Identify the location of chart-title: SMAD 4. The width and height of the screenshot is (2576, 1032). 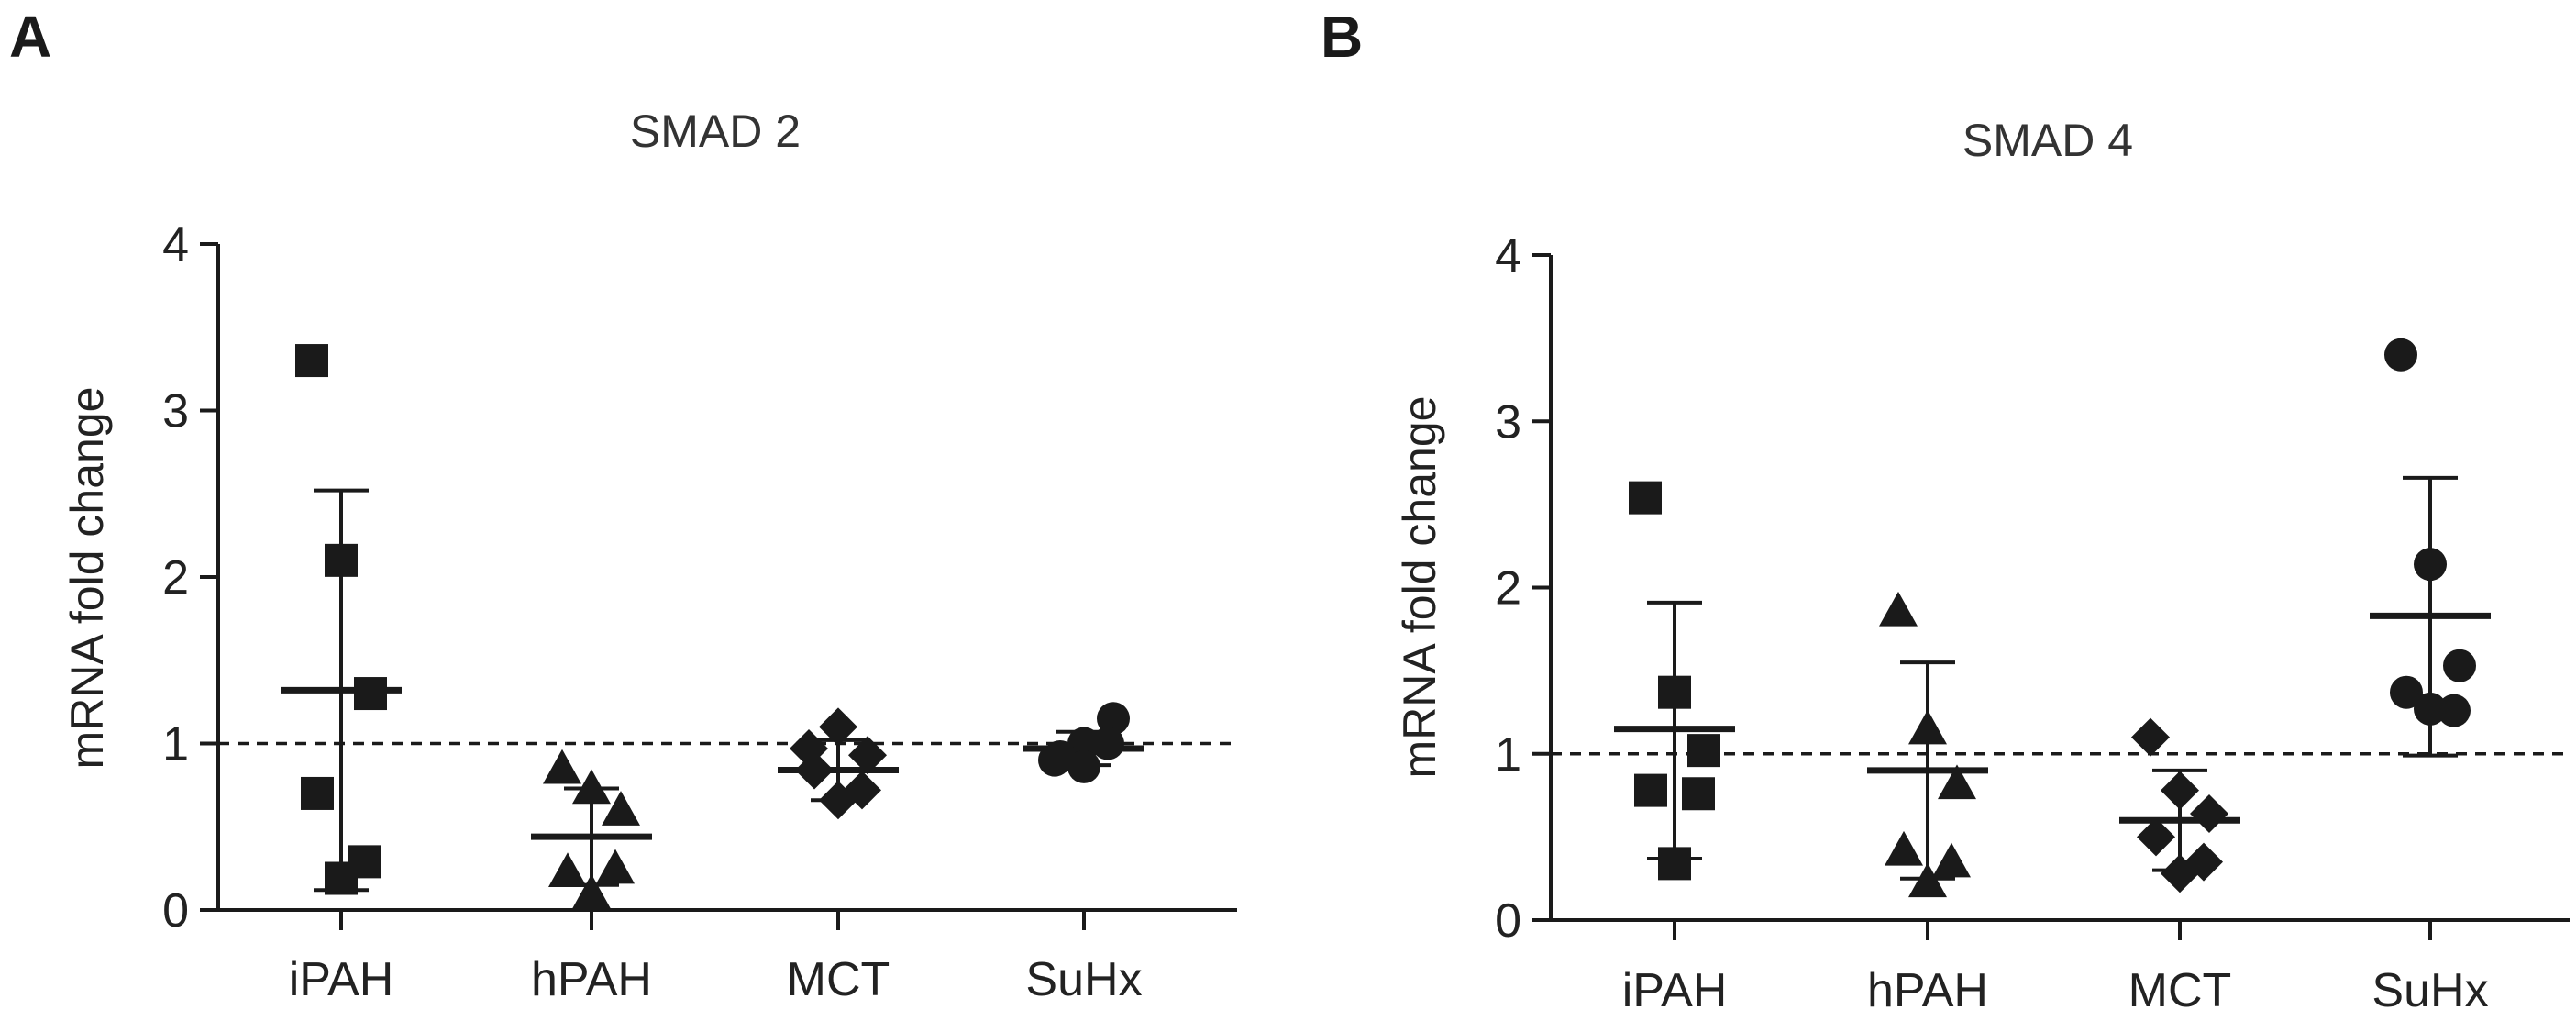
(2047, 140).